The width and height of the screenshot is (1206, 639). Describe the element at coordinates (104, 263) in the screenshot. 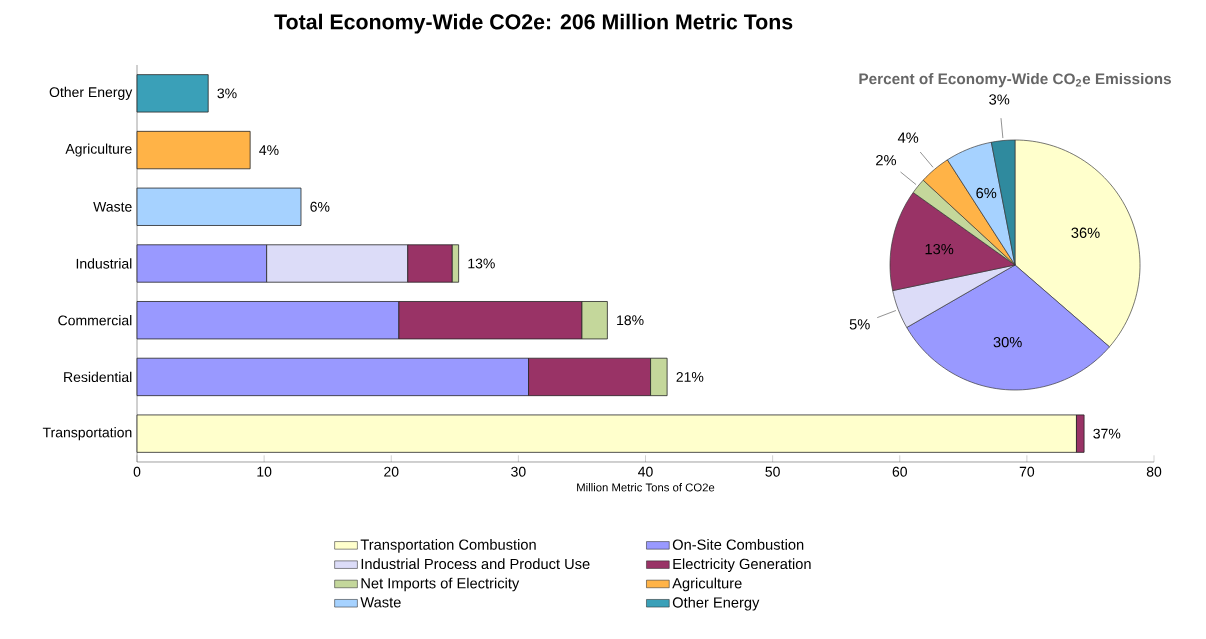

I see `y-tick-label: Industrial` at that location.